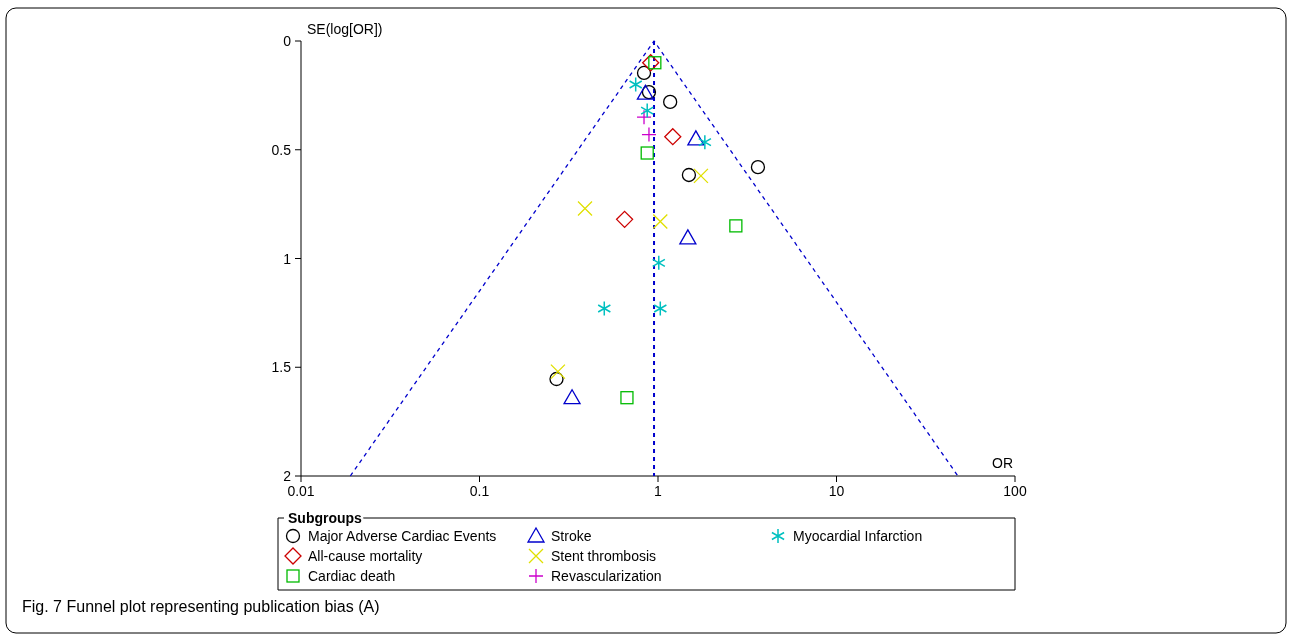 Image resolution: width=1292 pixels, height=639 pixels. I want to click on x-tick-label: 0.01, so click(301, 491).